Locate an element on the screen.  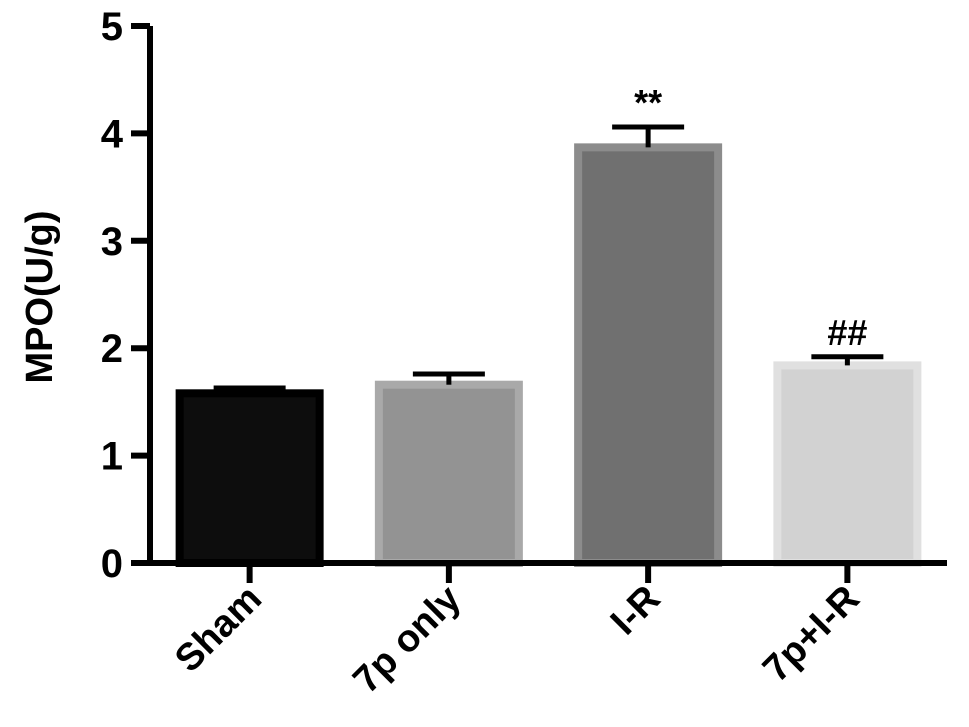
annotations-layer: ** ## is located at coordinates (750, 217).